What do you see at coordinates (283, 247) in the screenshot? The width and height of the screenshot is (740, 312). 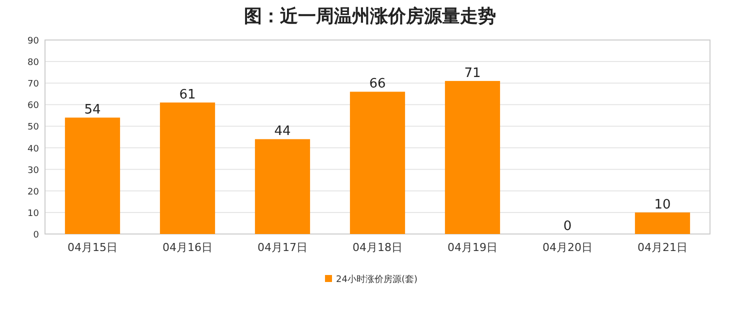 I see `x-tick-label: 04月17日` at bounding box center [283, 247].